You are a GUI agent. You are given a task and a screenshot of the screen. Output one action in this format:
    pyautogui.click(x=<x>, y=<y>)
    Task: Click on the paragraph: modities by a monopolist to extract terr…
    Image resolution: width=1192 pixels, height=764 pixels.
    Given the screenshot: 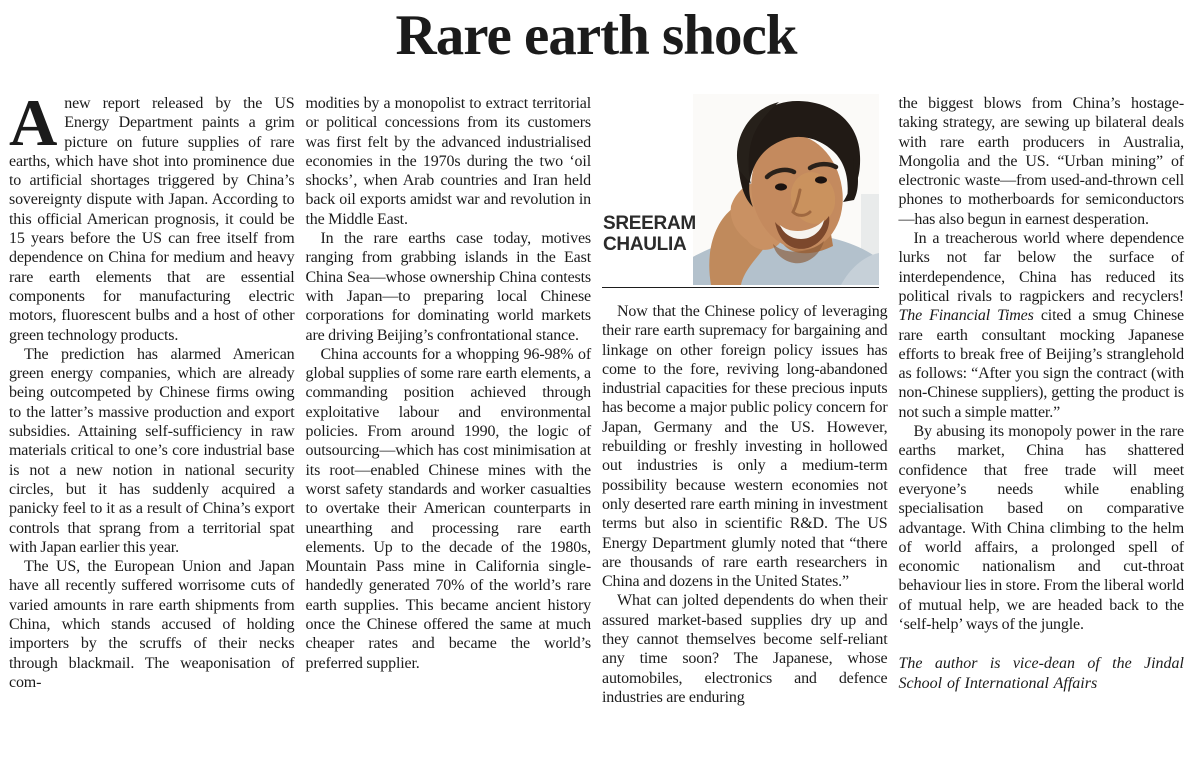 What is the action you would take?
    pyautogui.click(x=448, y=161)
    